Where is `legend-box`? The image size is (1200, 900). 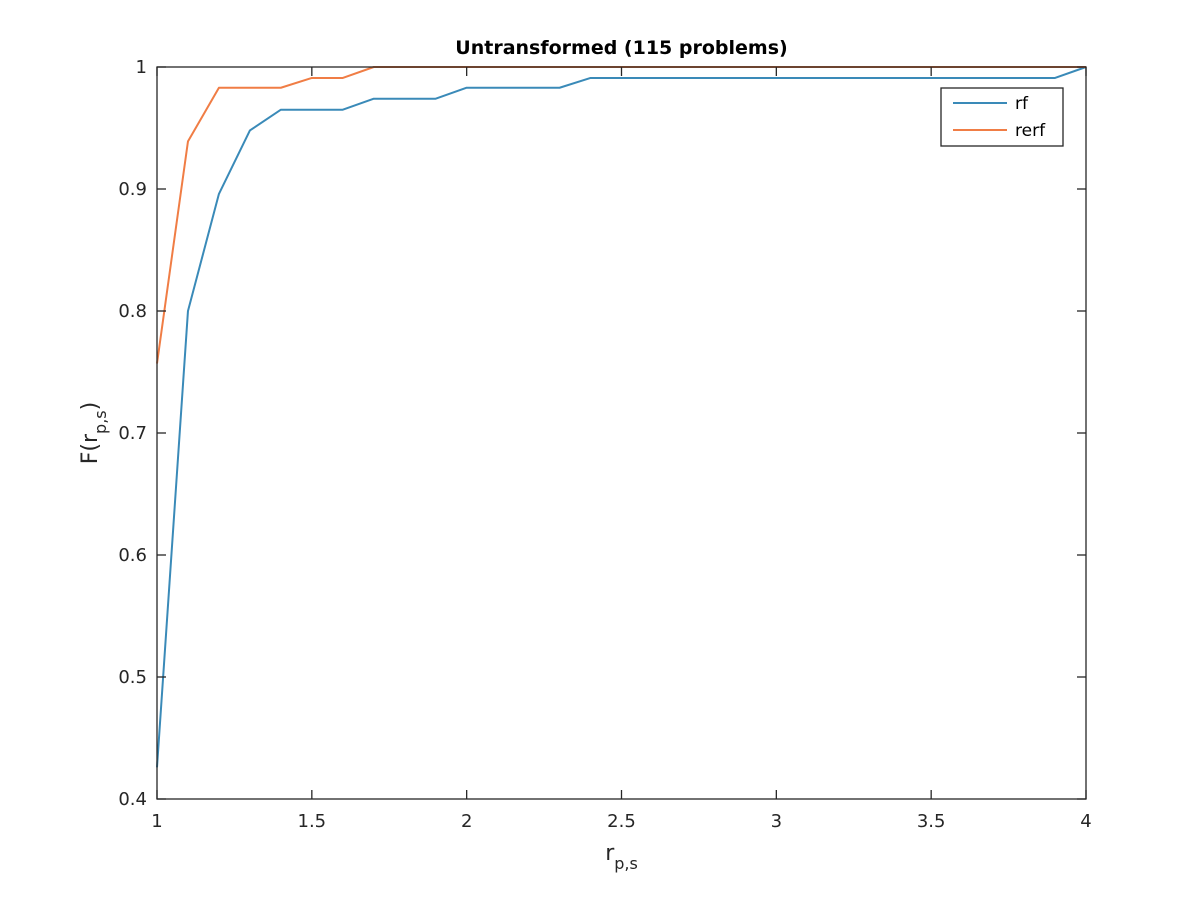 legend-box is located at coordinates (1002, 117).